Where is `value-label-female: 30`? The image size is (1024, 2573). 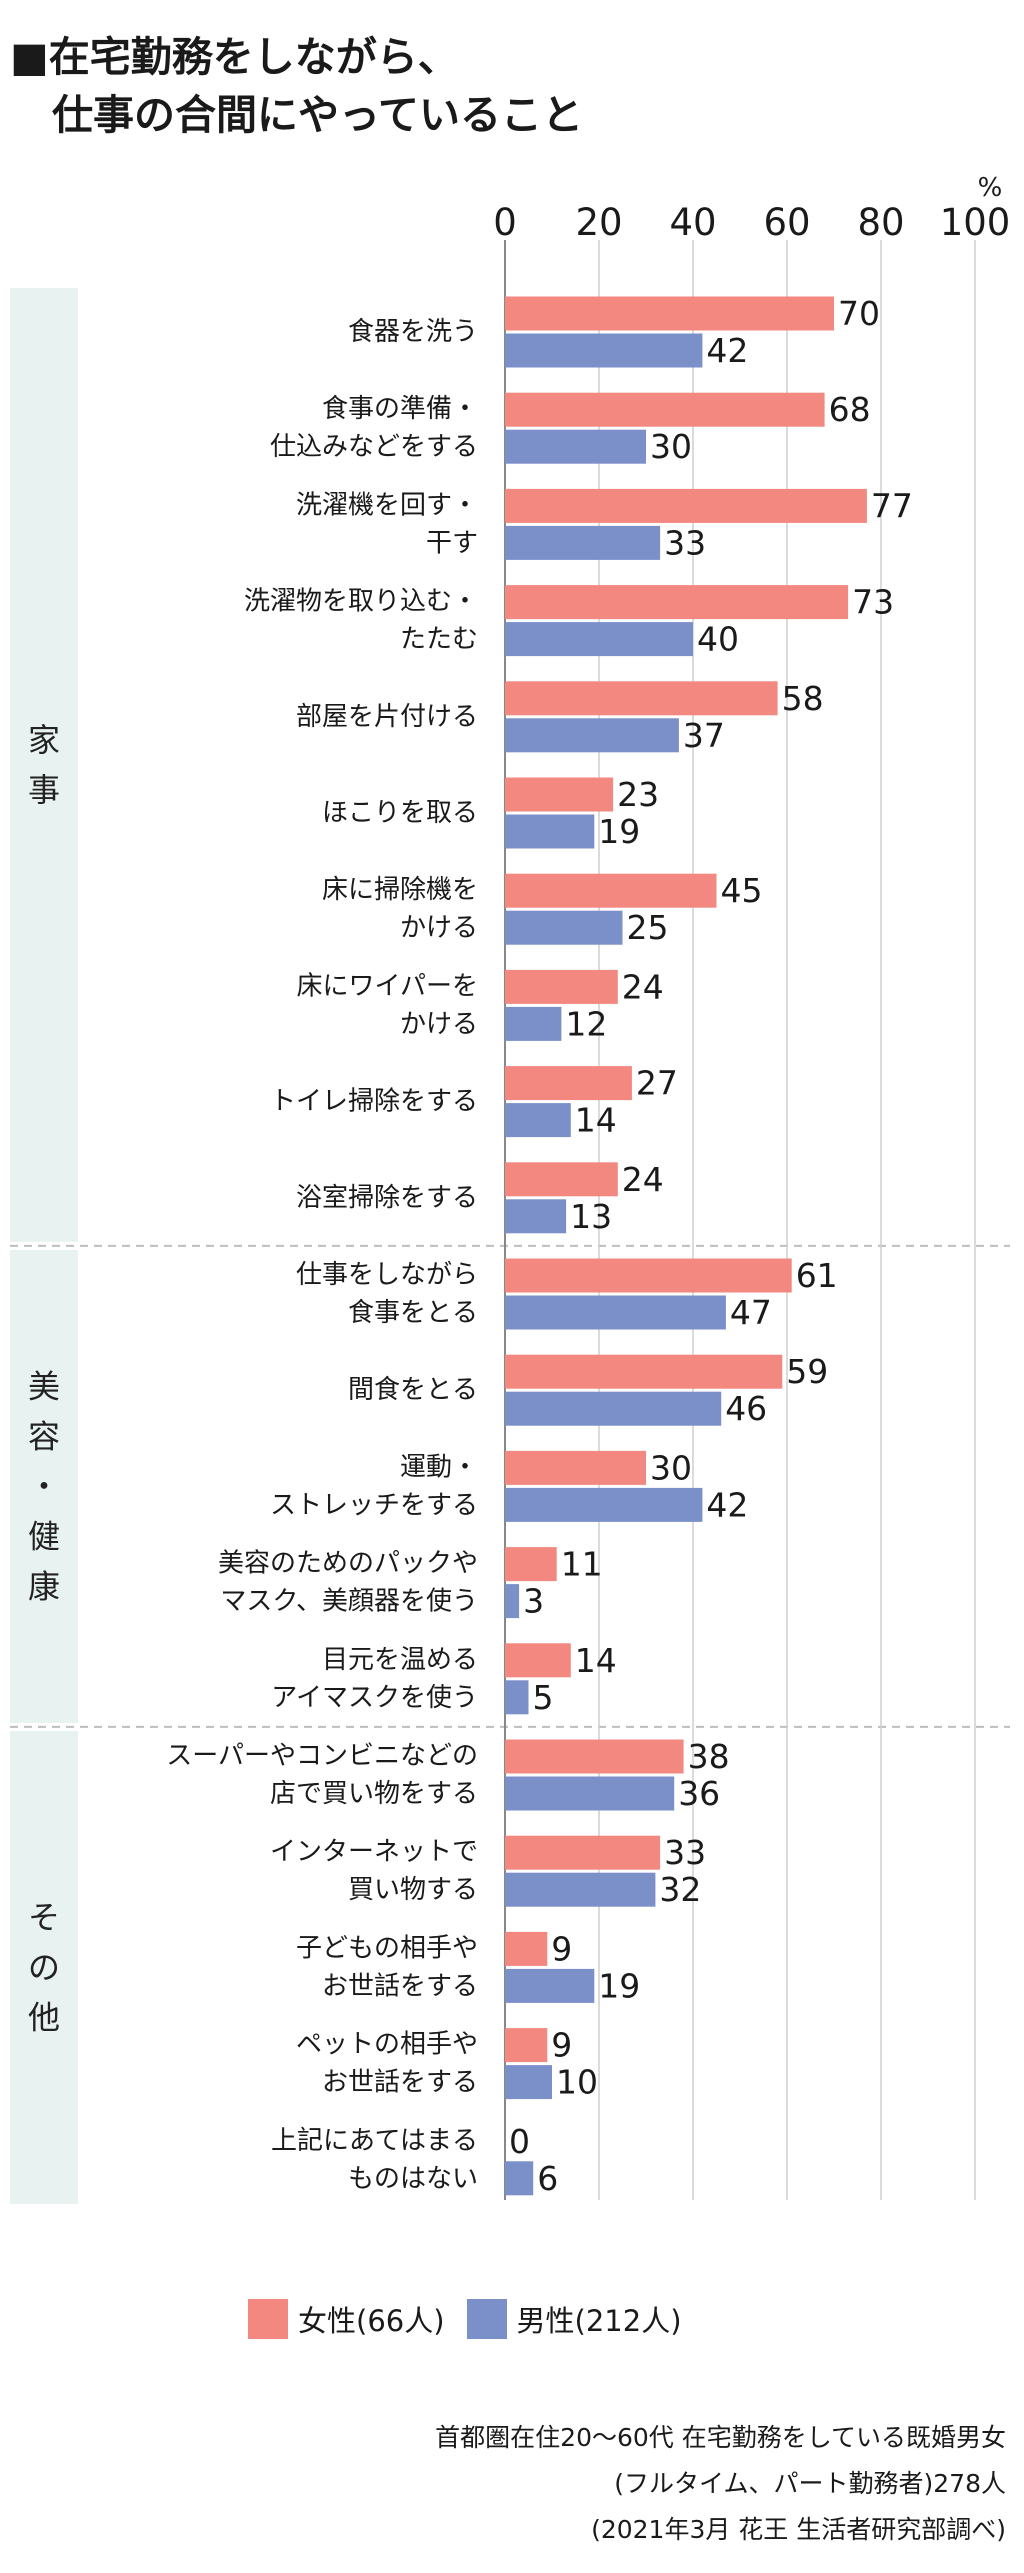 value-label-female: 30 is located at coordinates (671, 1467).